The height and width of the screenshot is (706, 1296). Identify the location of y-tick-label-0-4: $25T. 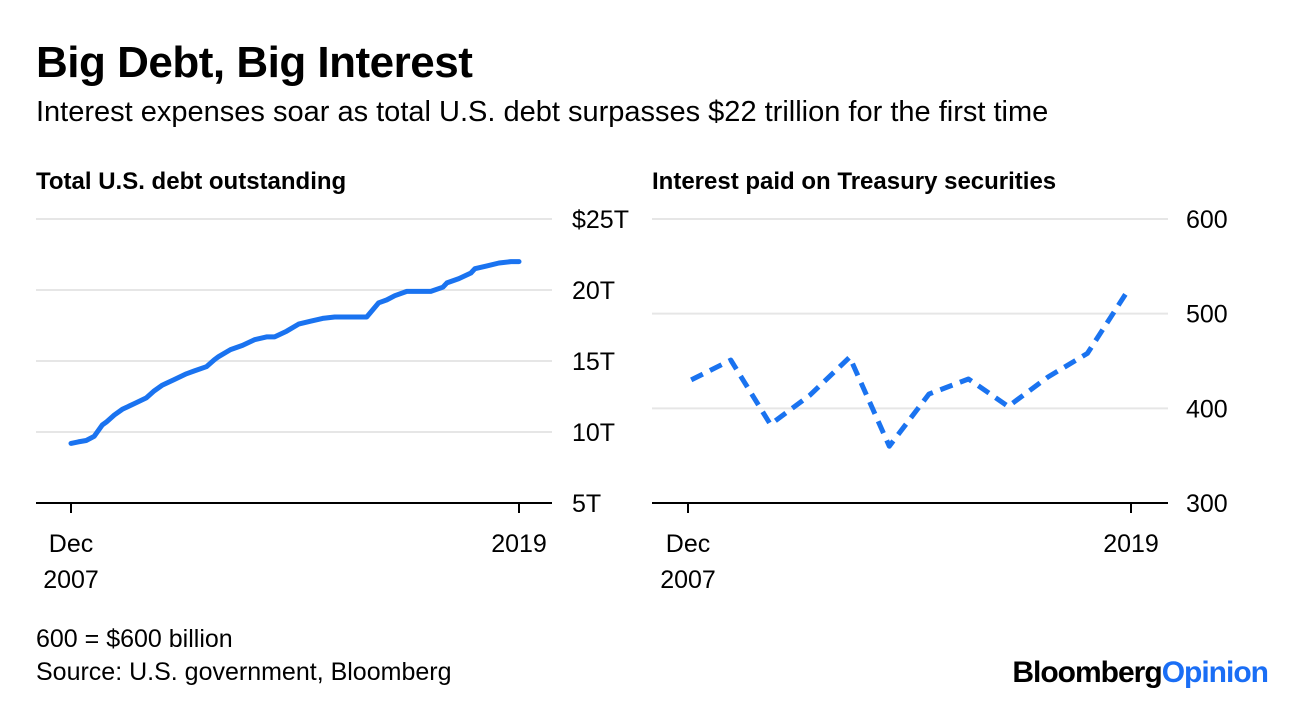
(600, 220).